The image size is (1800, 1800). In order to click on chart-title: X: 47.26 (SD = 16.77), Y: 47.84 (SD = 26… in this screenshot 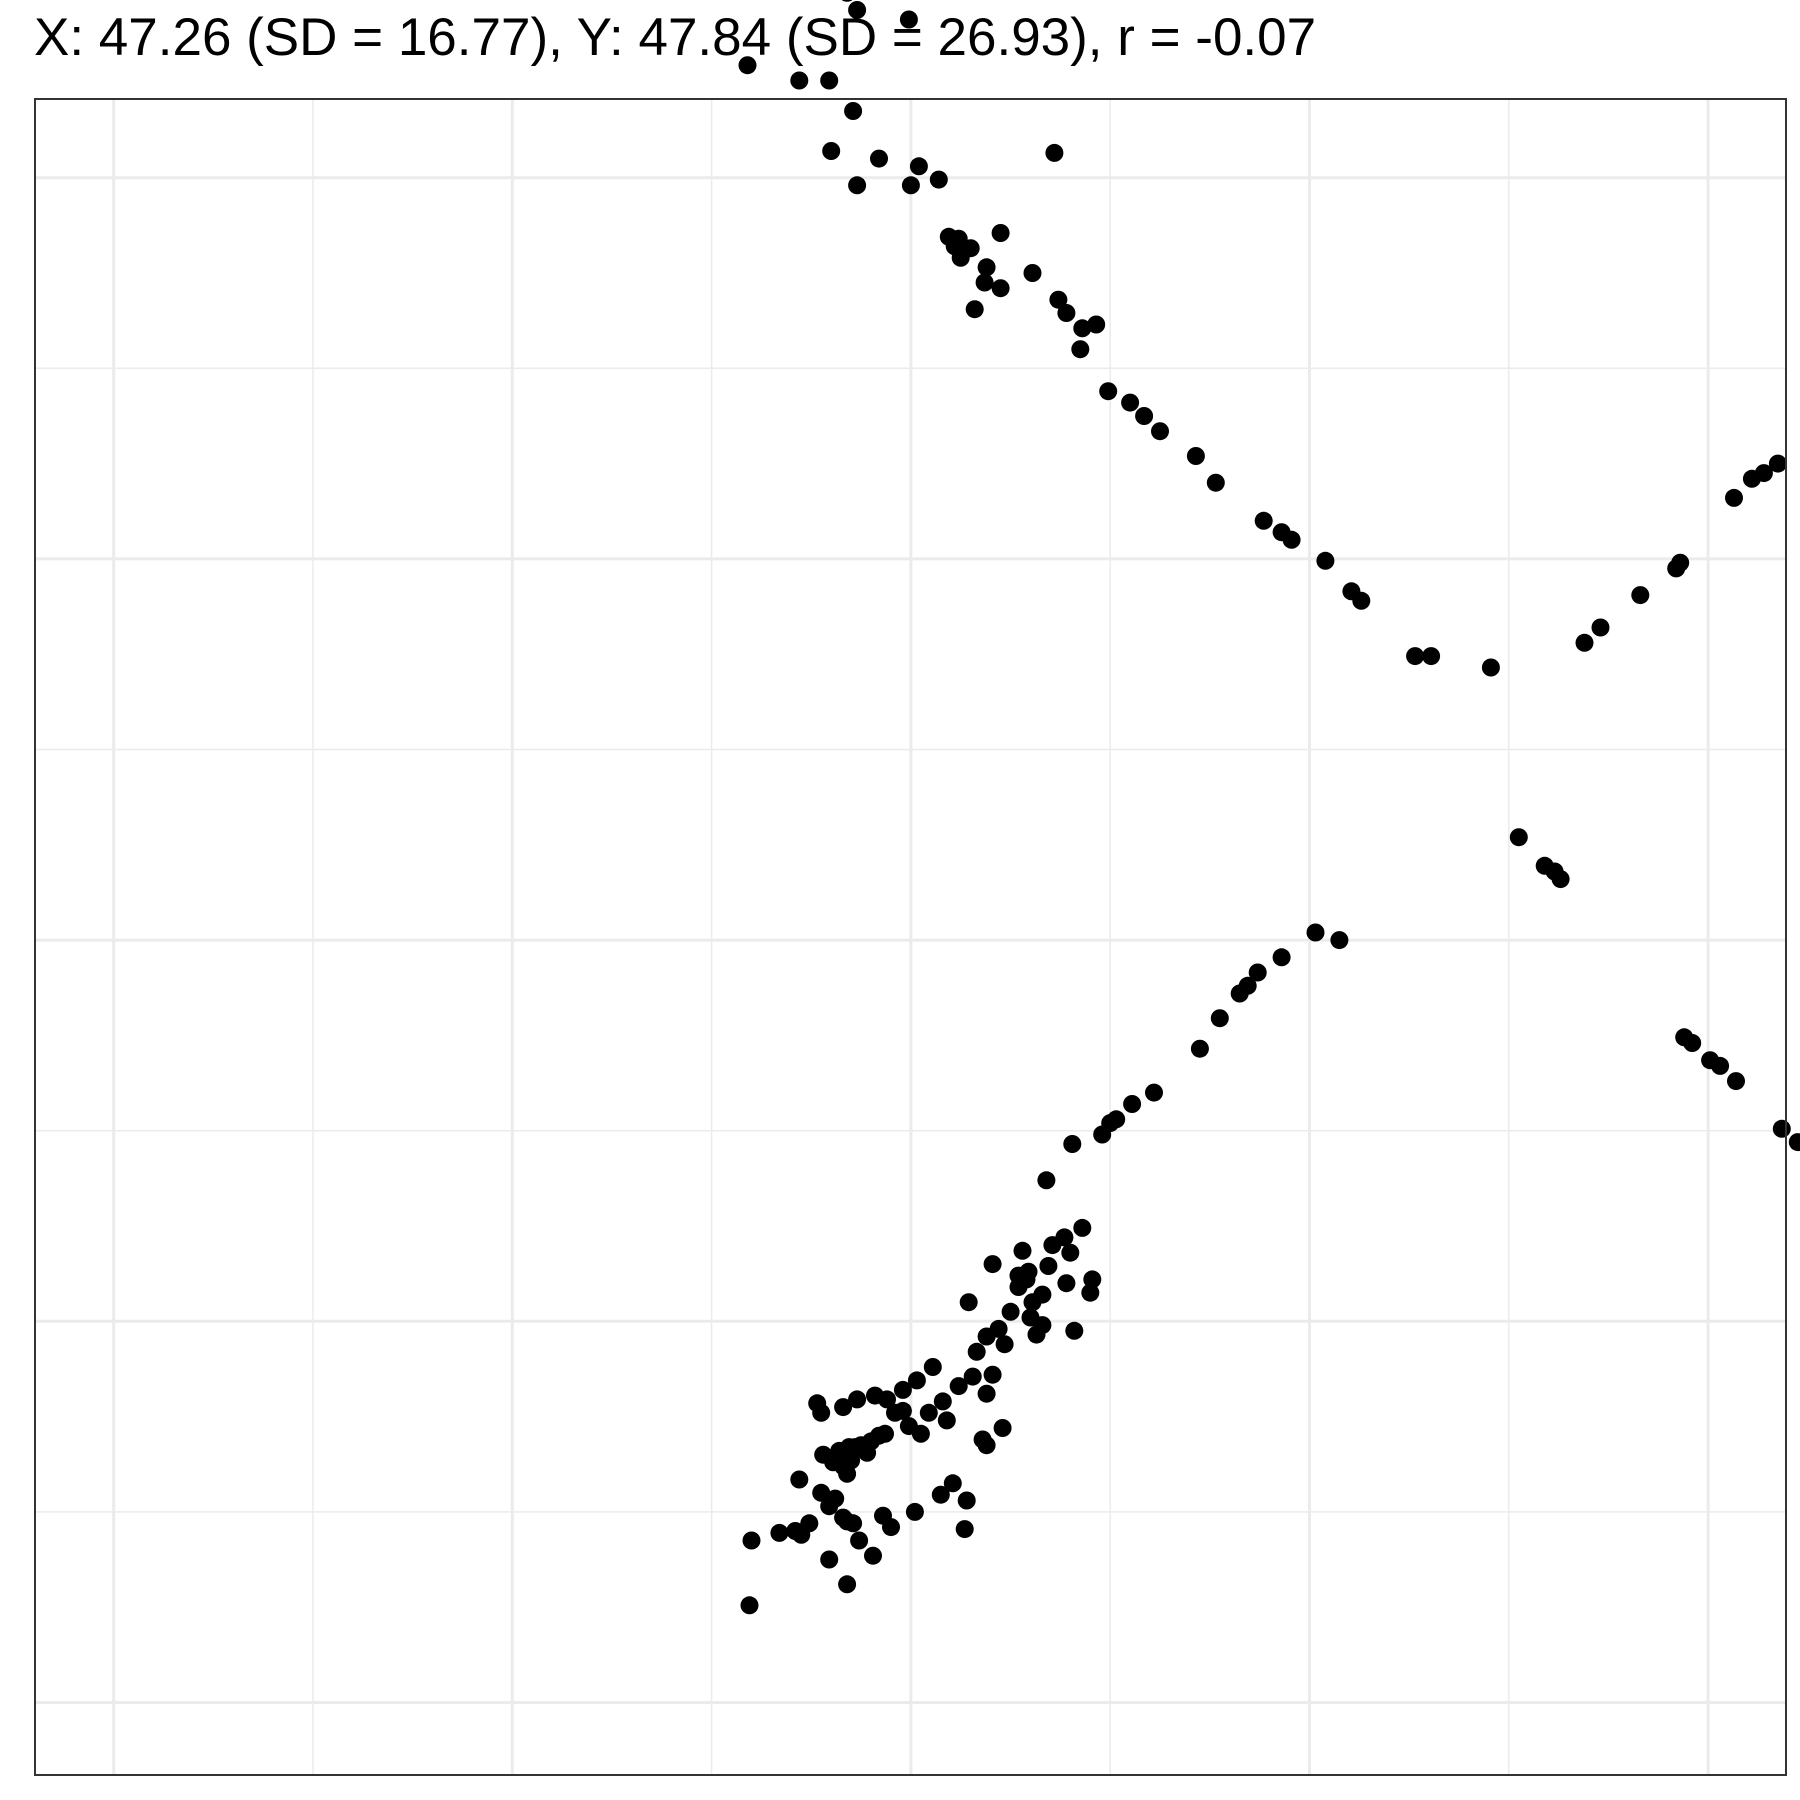, I will do `click(675, 37)`.